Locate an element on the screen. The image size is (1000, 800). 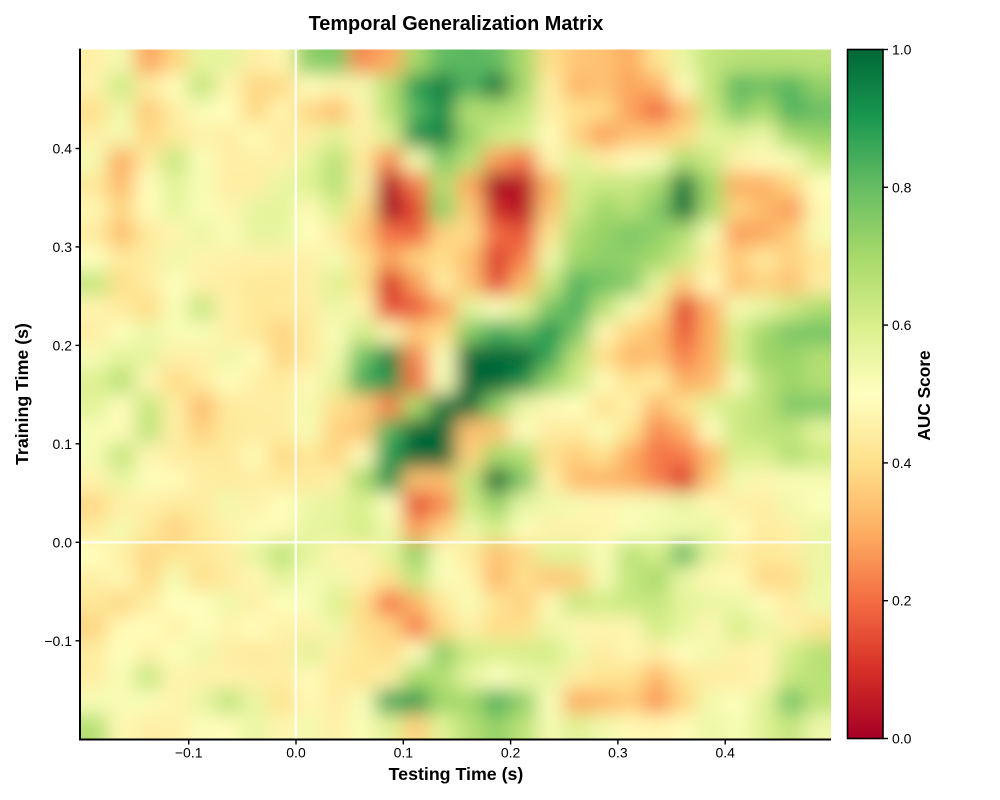
svg-text: Testing Time (s) is located at coordinates (456, 774).